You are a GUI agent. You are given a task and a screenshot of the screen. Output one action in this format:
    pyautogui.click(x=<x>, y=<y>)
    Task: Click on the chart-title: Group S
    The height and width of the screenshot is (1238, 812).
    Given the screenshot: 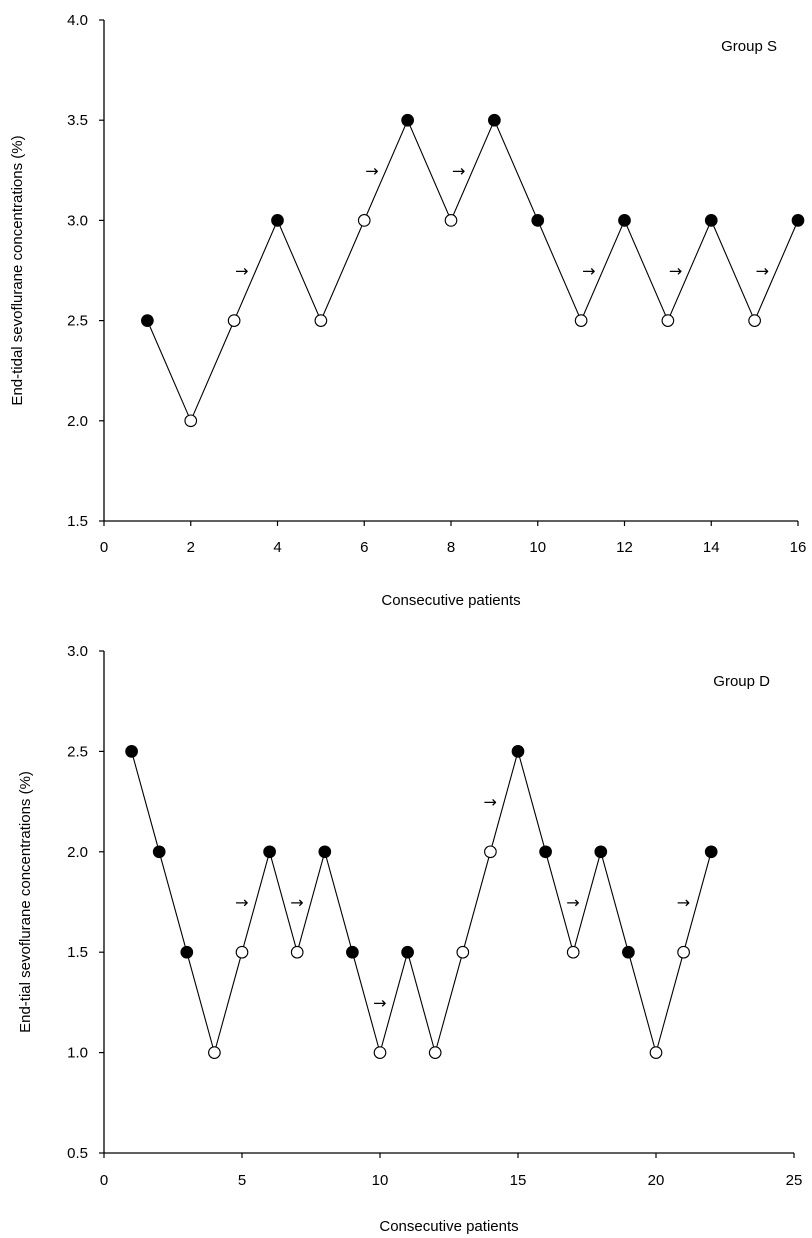 What is the action you would take?
    pyautogui.click(x=749, y=46)
    